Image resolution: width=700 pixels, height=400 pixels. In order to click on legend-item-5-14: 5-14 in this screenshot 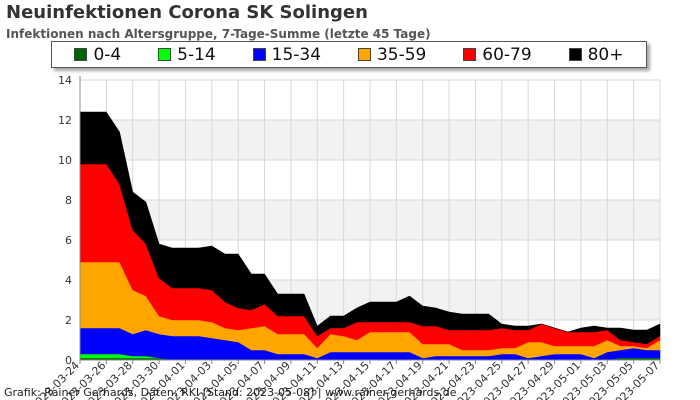, I will do `click(187, 55)`.